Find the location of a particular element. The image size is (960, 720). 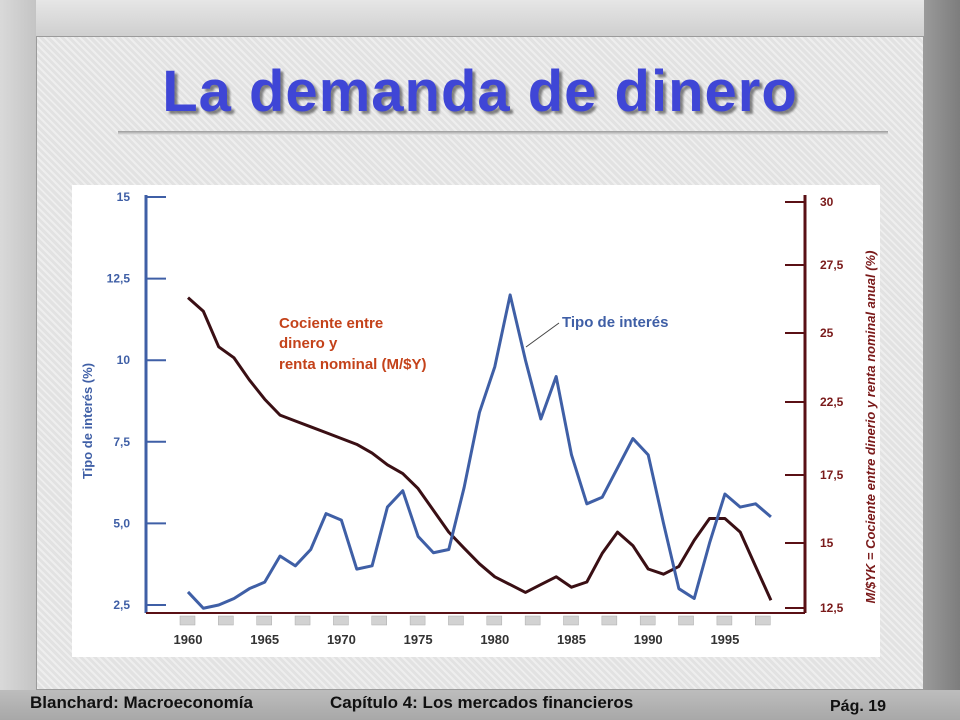

frame-bevel-left is located at coordinates (18, 345).